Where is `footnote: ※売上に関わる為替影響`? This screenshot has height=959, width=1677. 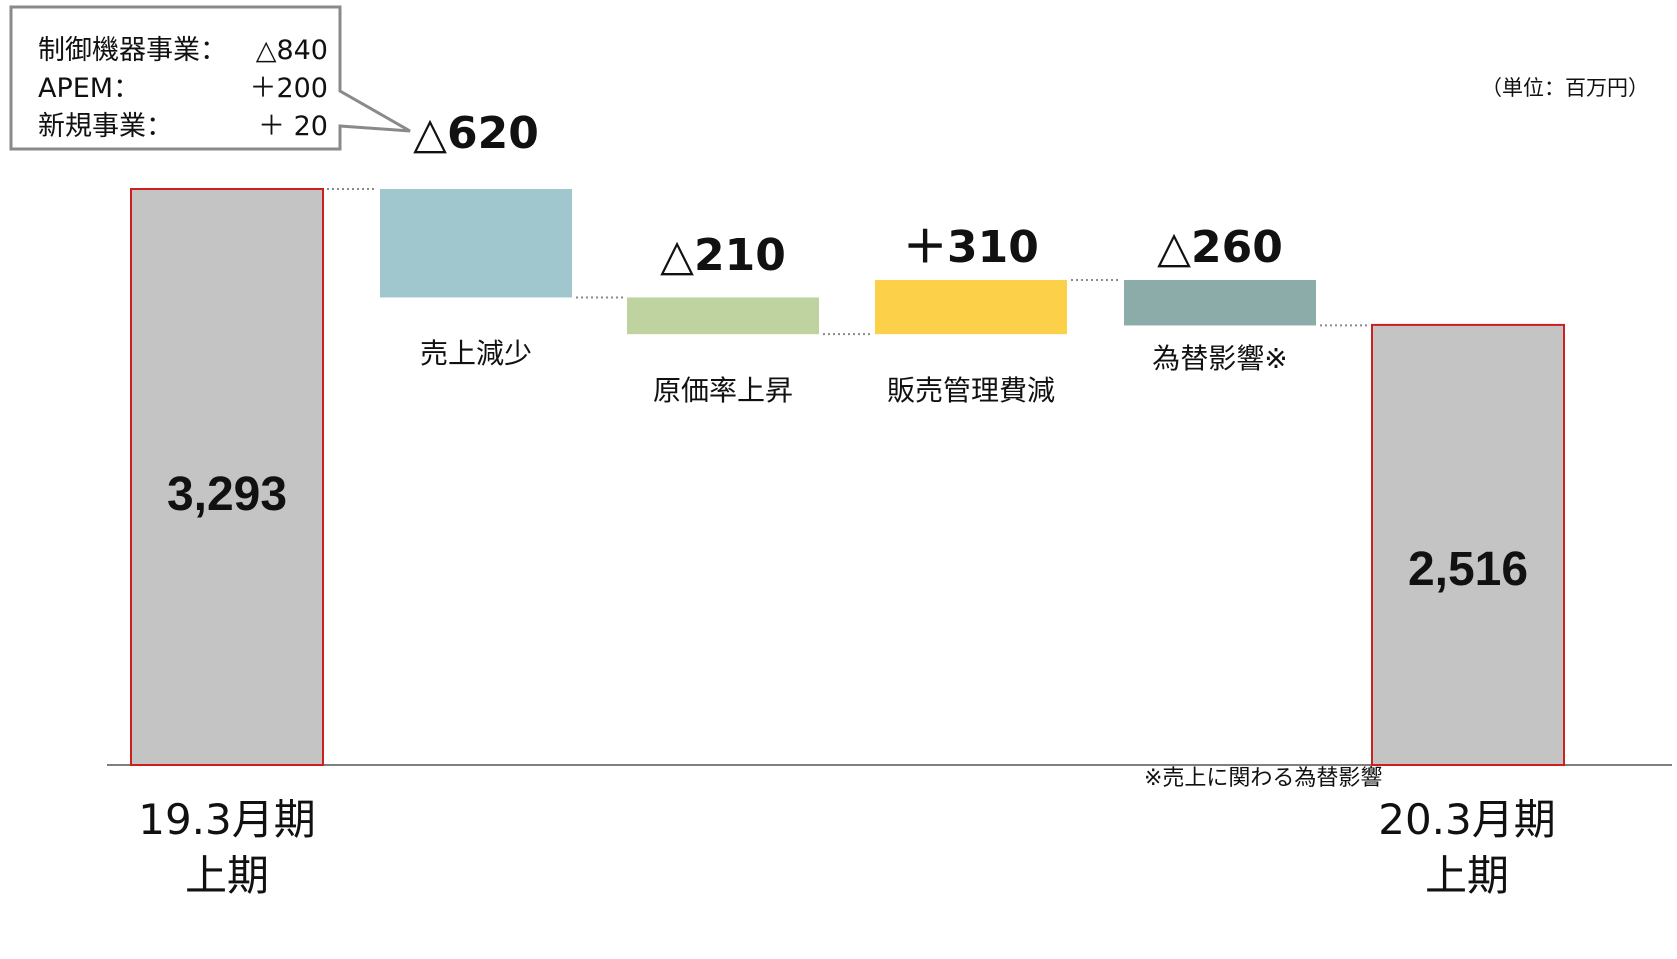 footnote: ※売上に関わる為替影響 is located at coordinates (1263, 778).